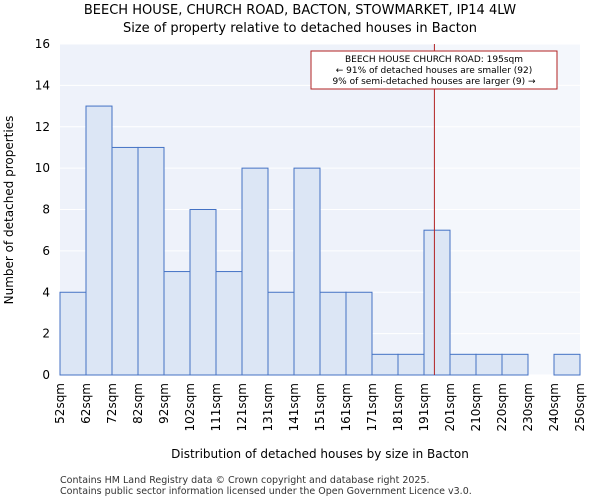 This screenshot has height=500, width=600. What do you see at coordinates (398, 407) in the screenshot?
I see `x-tick-label: 181sqm` at bounding box center [398, 407].